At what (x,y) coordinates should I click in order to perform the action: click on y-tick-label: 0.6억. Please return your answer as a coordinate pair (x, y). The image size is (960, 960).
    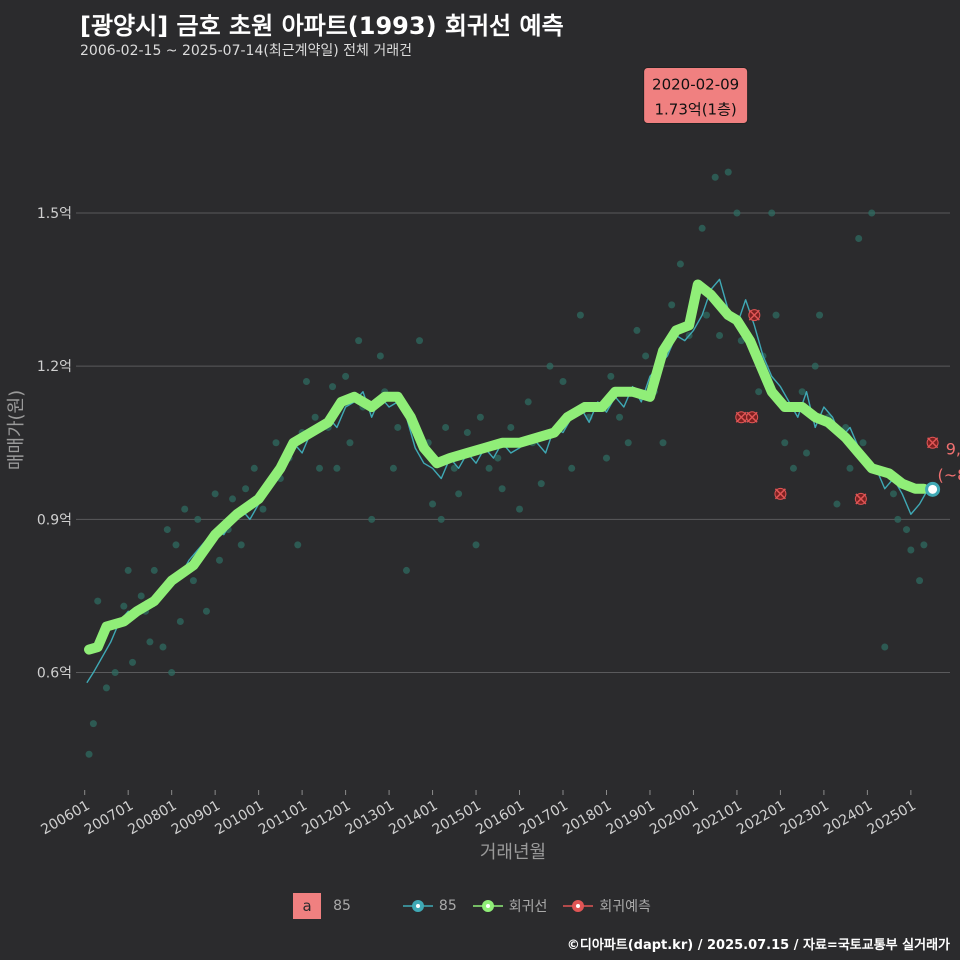
    Looking at the image, I should click on (54, 674).